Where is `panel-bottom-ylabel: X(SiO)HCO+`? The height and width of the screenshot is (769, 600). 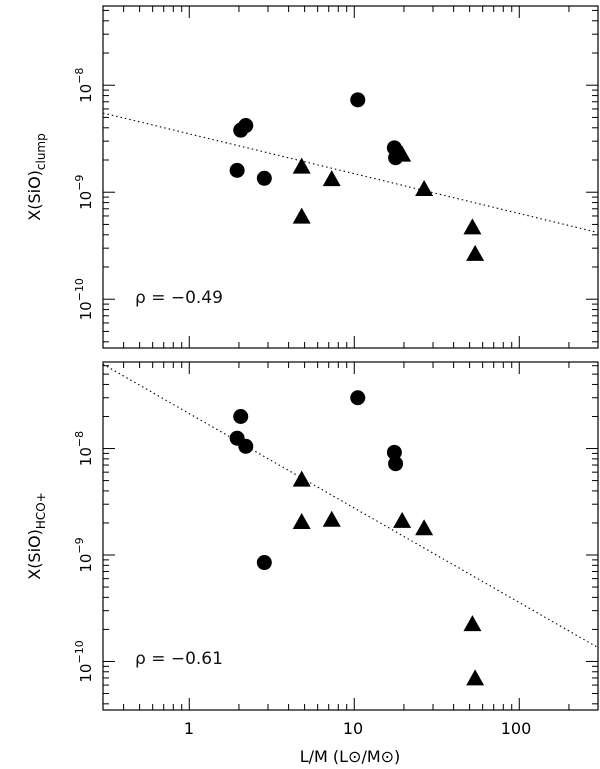
panel-bottom-ylabel: X(SiO)HCO+ is located at coordinates (36, 536).